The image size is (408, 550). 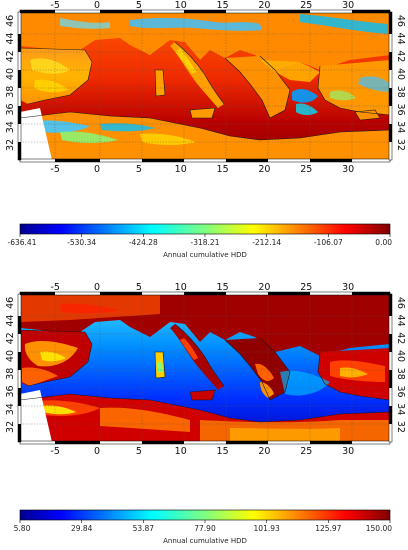 What do you see at coordinates (400, 365) in the screenshot?
I see `map-bottom-lat-labels-right: 32 34 36 38 40 42 44 46` at bounding box center [400, 365].